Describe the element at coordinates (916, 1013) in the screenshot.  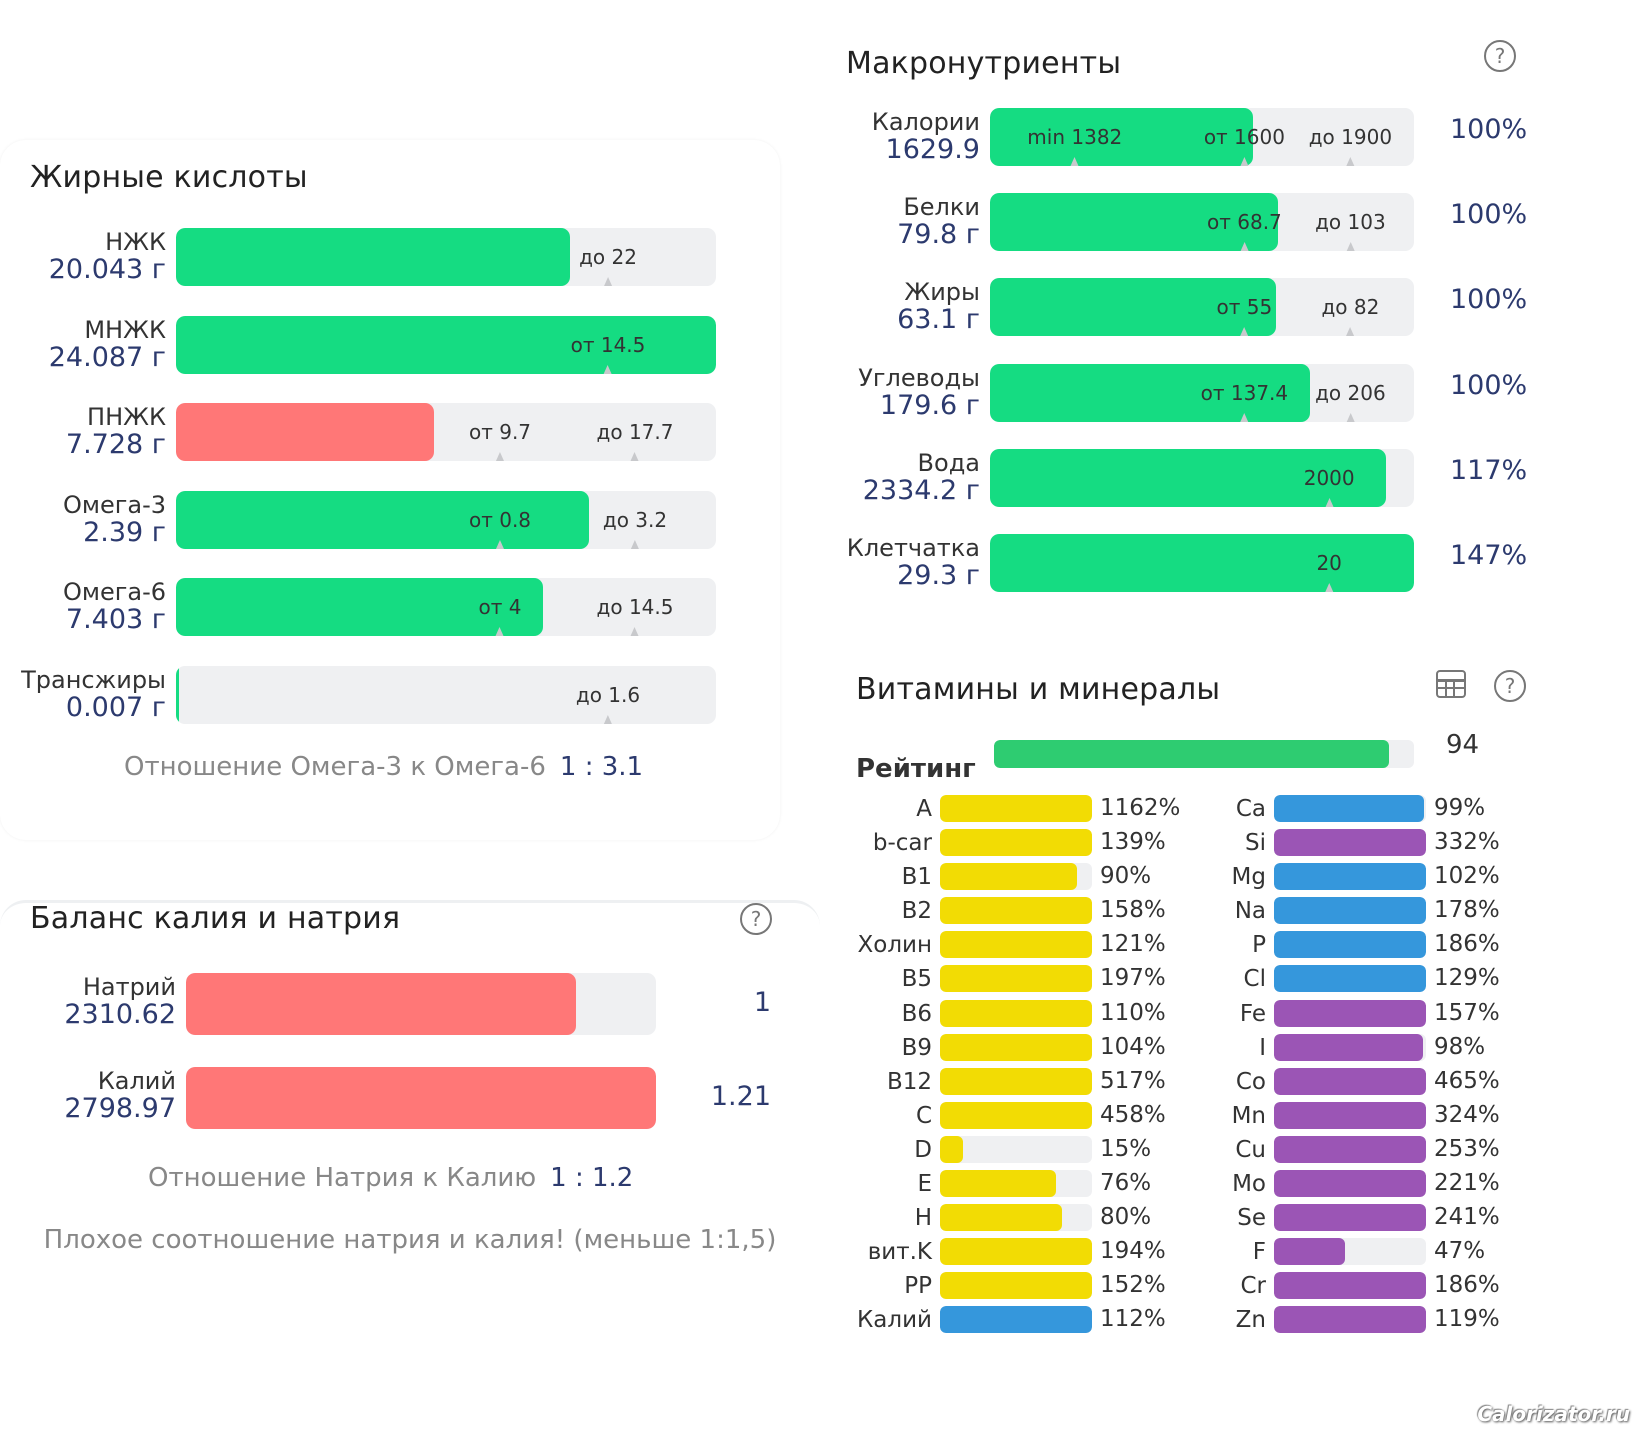
I see `nutrient-name: B6` at that location.